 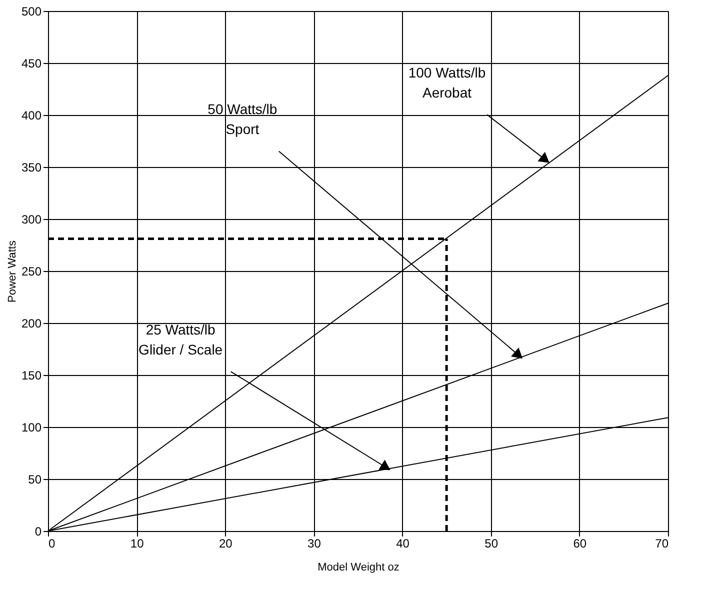 What do you see at coordinates (225, 543) in the screenshot?
I see `x-tick-label: 20` at bounding box center [225, 543].